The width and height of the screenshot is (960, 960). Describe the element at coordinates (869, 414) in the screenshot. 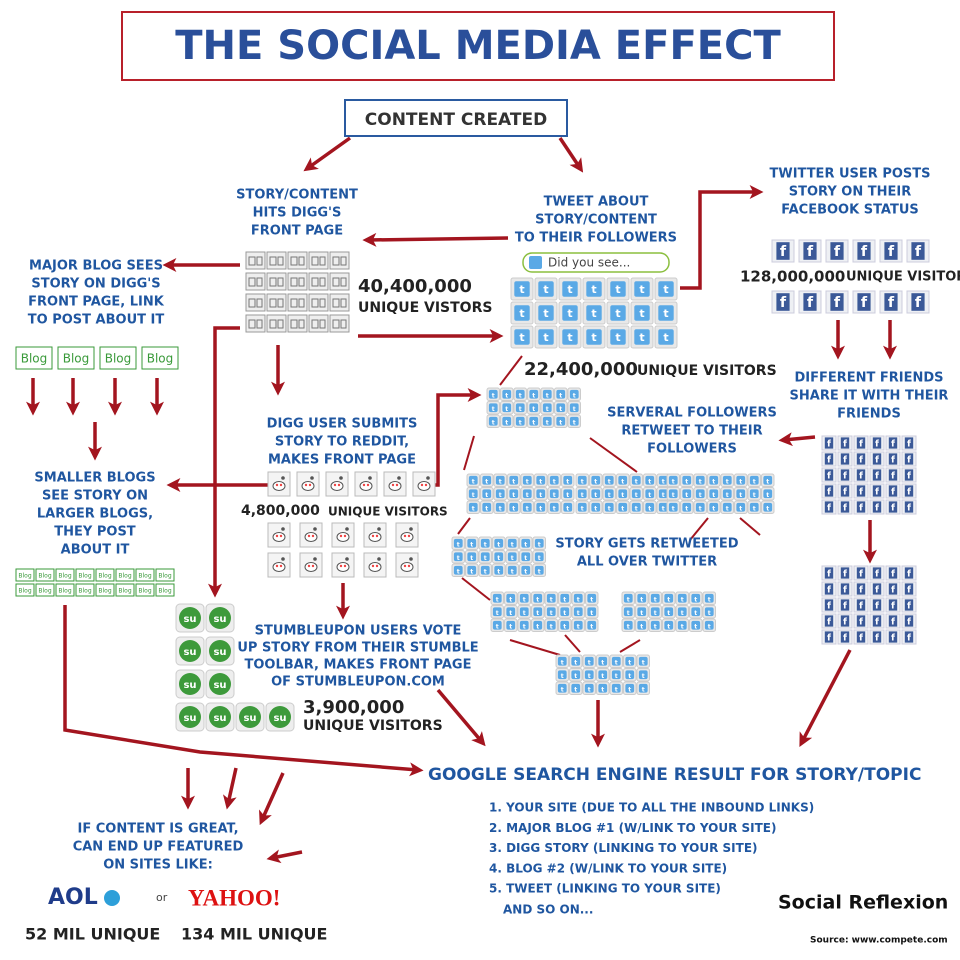

I see `caption-line: FRIENDS` at that location.